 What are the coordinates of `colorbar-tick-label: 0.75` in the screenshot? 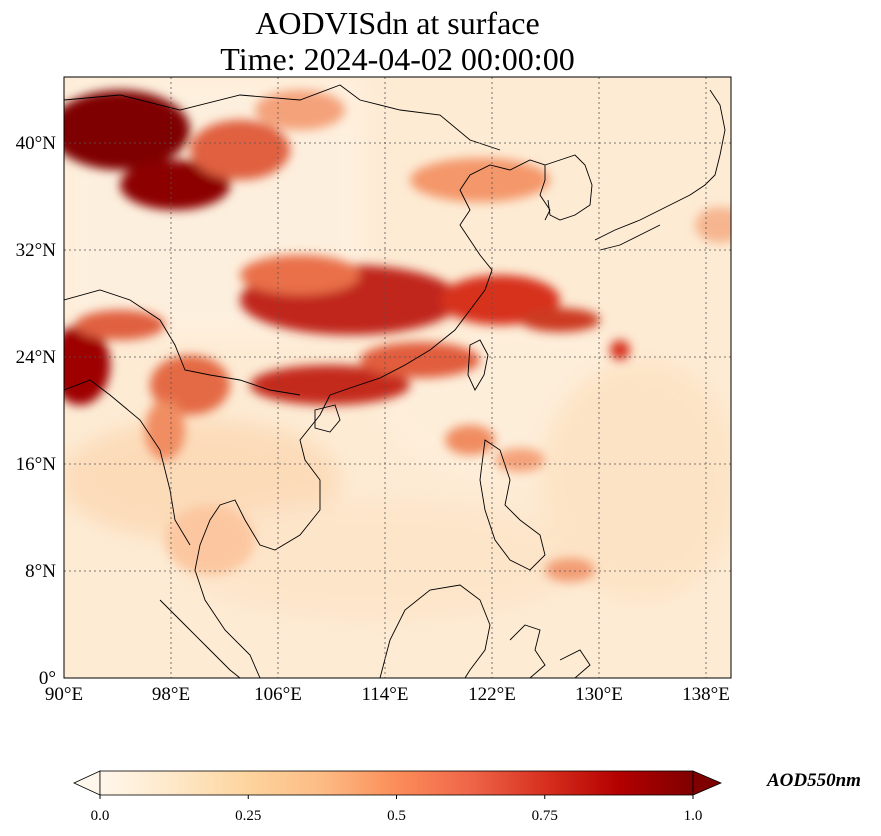 It's located at (545, 816).